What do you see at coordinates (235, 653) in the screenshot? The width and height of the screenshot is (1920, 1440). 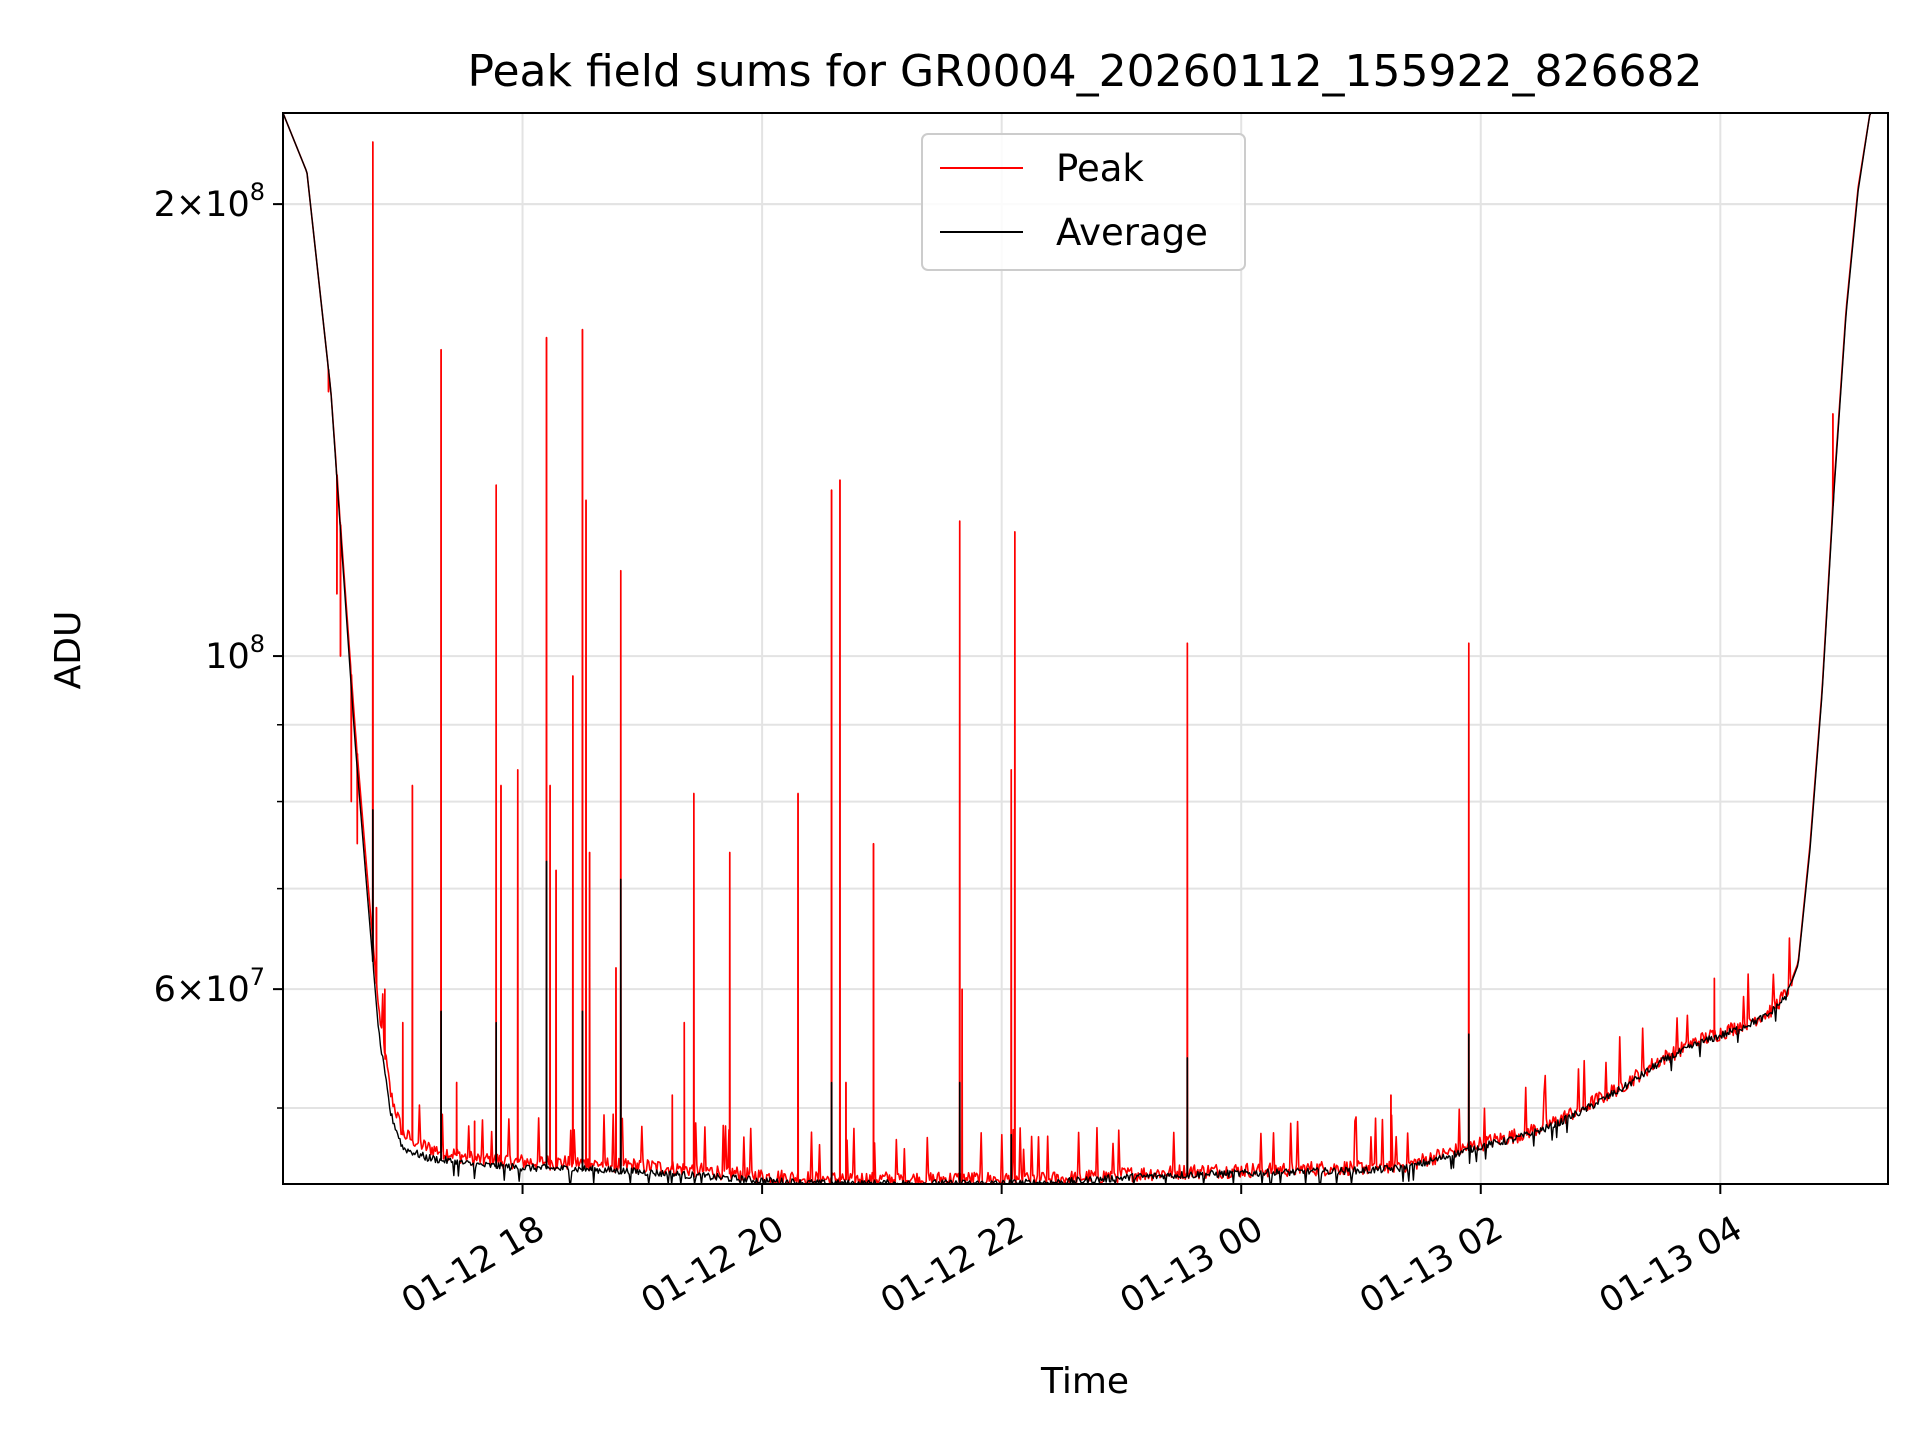 I see `y-tick-label: 108` at bounding box center [235, 653].